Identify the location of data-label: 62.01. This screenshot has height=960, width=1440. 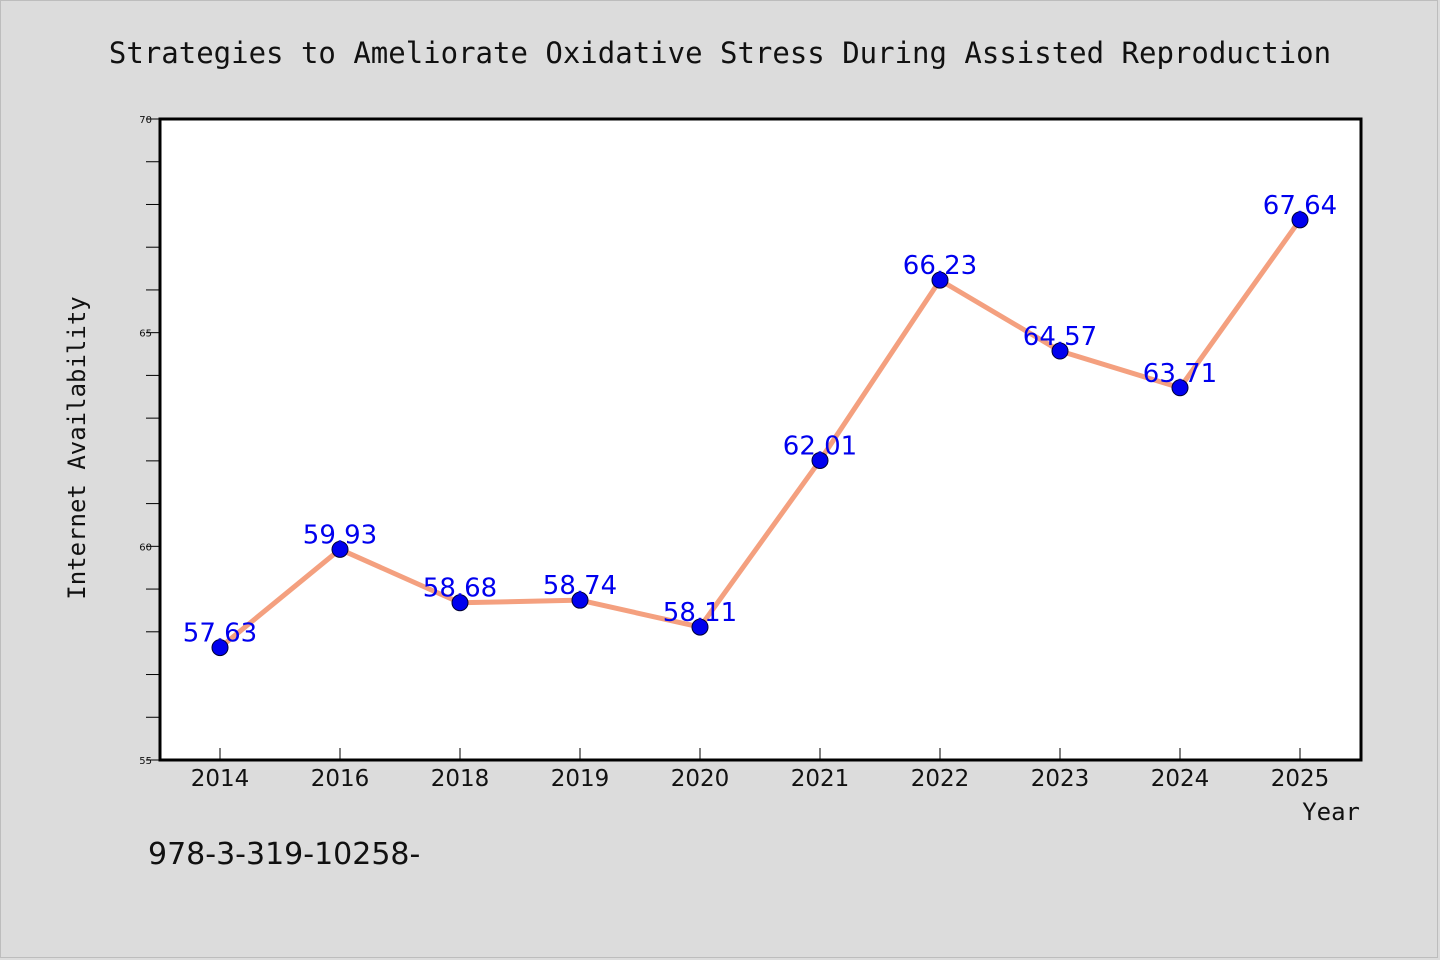
(820, 446).